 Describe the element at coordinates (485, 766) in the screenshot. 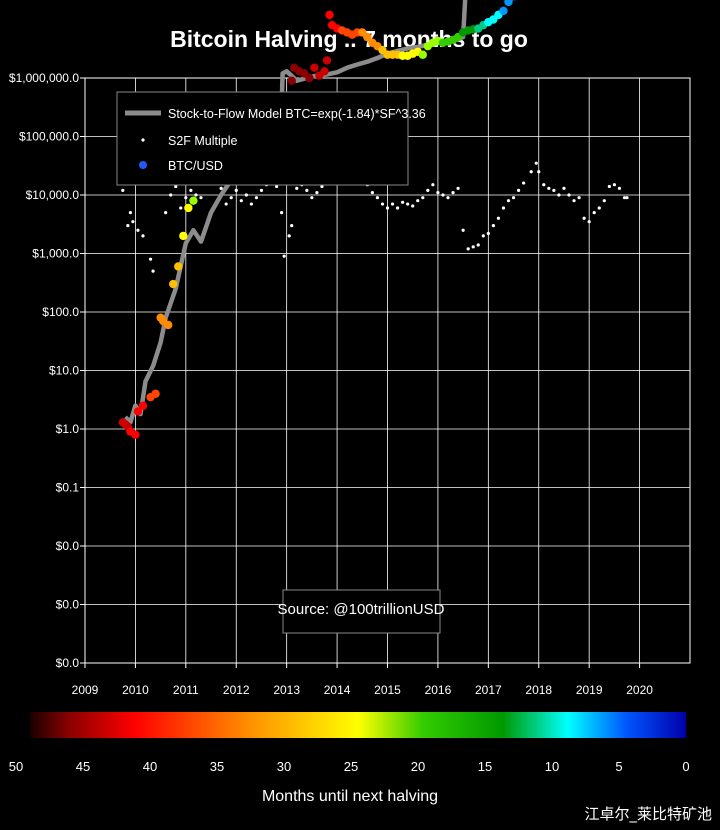

I see `colorbar-tick-label: 15` at that location.